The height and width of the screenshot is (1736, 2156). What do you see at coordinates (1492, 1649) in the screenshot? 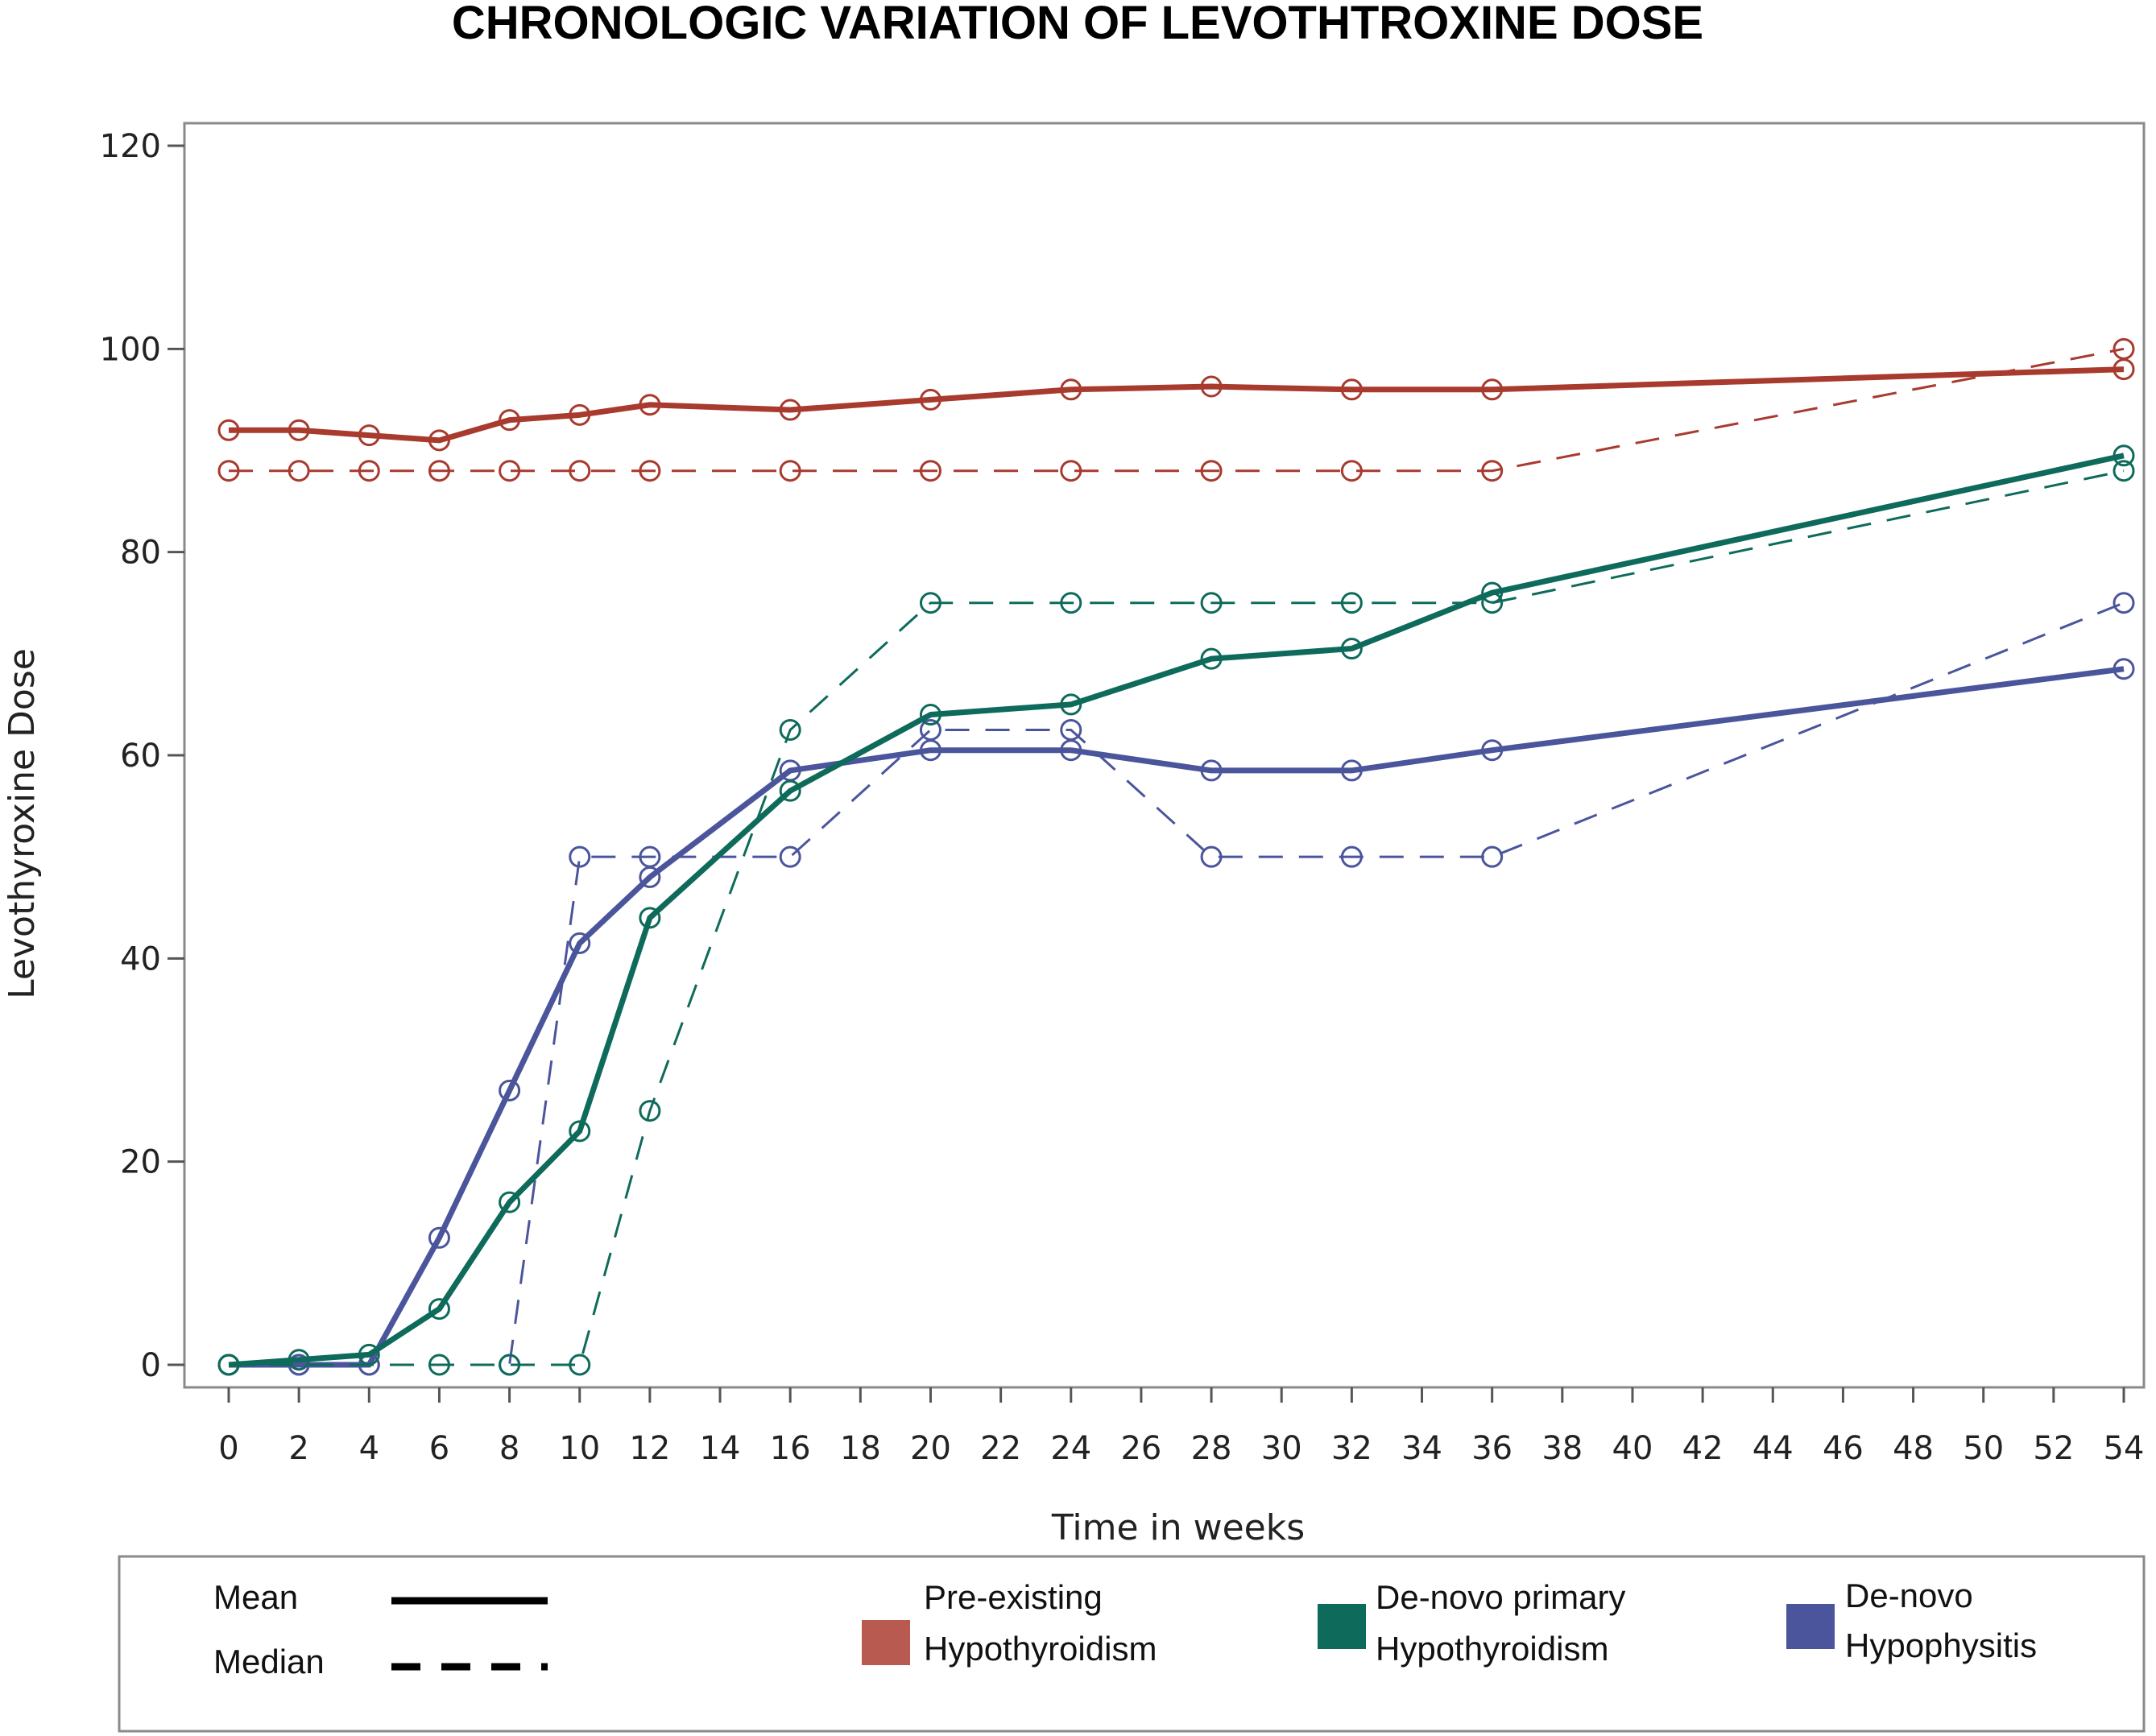
I see `legend-group-de-novo-primary-line2: Hypothyroidism` at bounding box center [1492, 1649].